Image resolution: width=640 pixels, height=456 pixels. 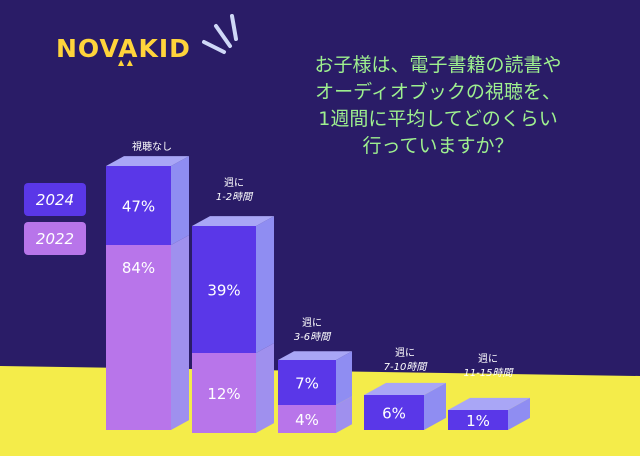 What do you see at coordinates (438, 65) in the screenshot?
I see `question-line: お子様は、電子書籍の読書や` at bounding box center [438, 65].